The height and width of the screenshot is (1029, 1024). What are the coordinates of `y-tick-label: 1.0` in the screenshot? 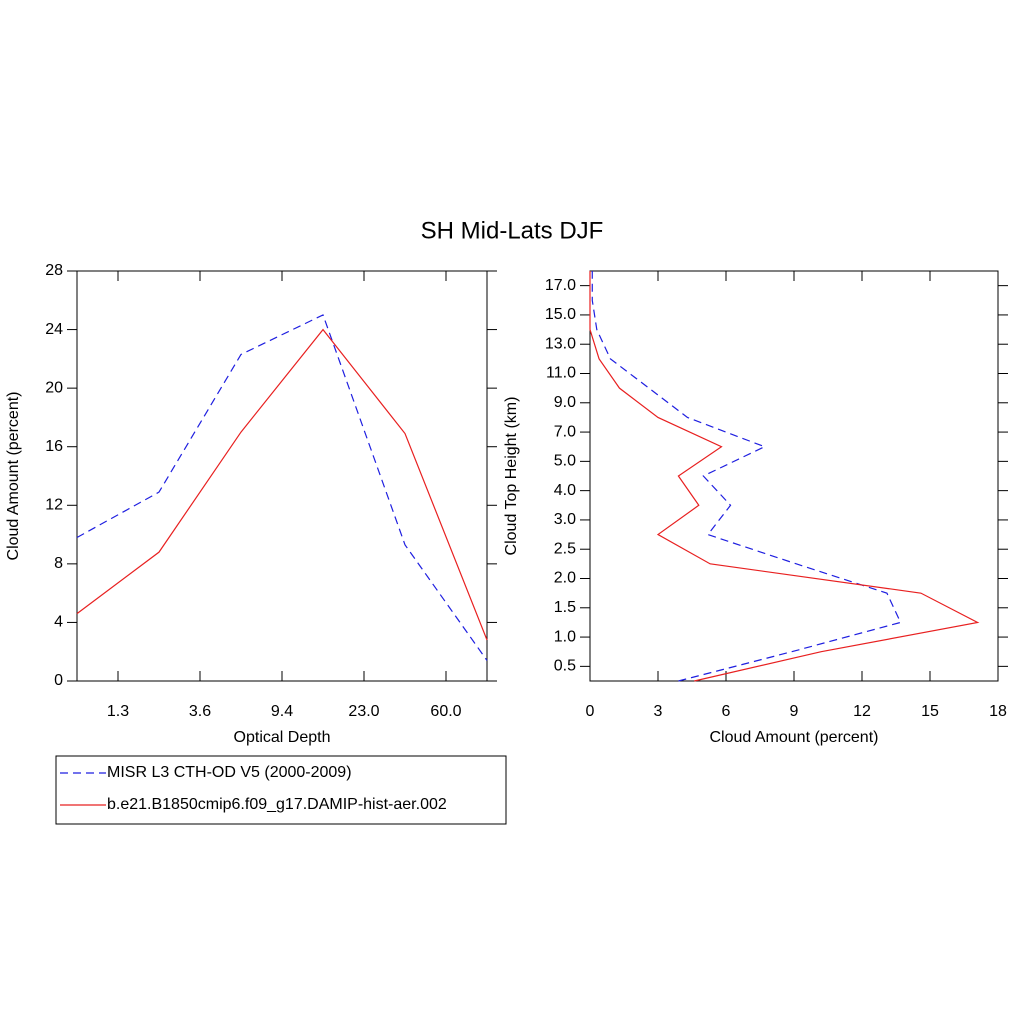 It's located at (565, 636).